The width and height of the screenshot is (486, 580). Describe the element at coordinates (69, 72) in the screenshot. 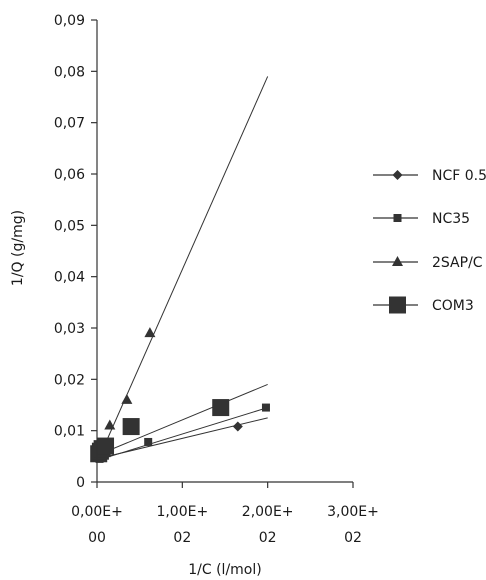

I see `y-tick-label: 0,08` at that location.